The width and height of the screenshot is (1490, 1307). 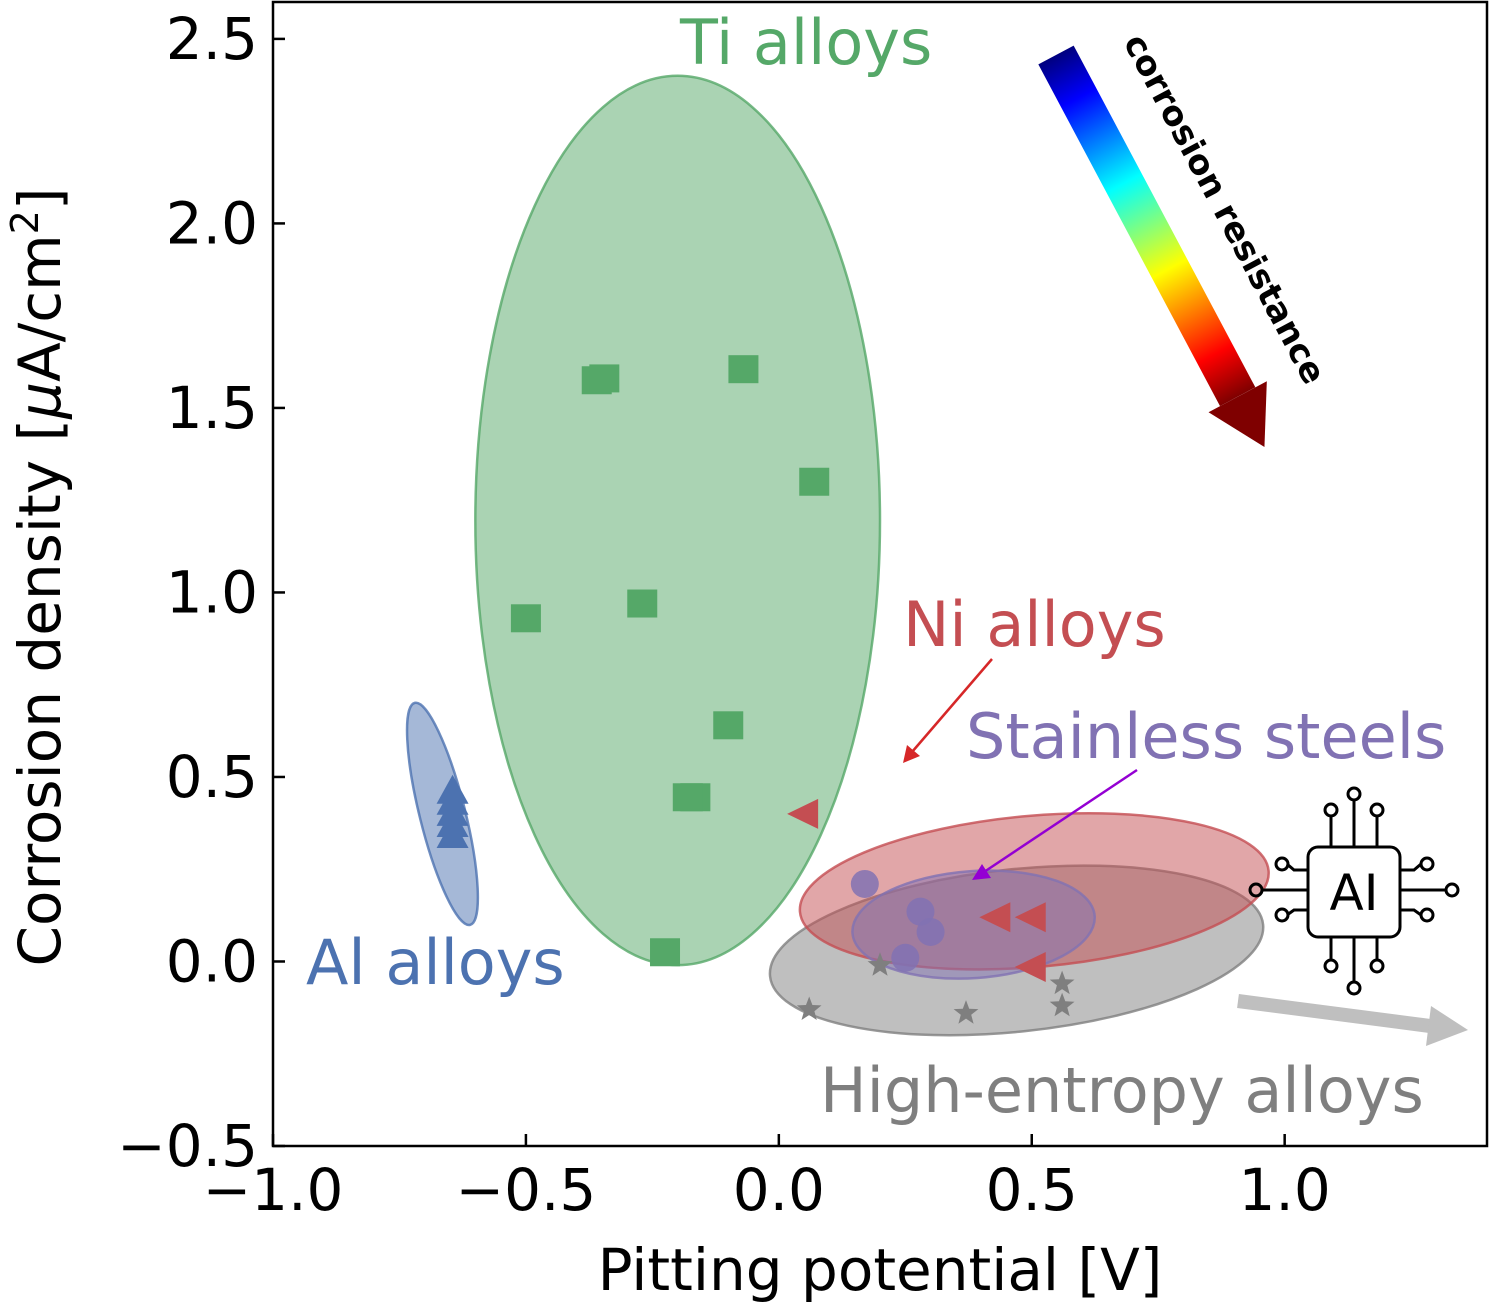 I want to click on y-tick-label-4: 1.5, so click(x=212, y=408).